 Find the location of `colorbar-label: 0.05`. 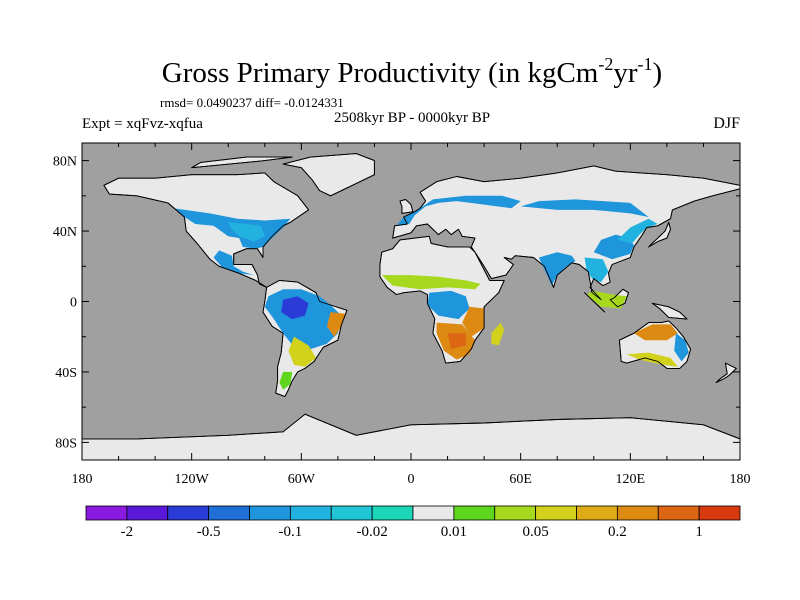

colorbar-label: 0.05 is located at coordinates (536, 532).